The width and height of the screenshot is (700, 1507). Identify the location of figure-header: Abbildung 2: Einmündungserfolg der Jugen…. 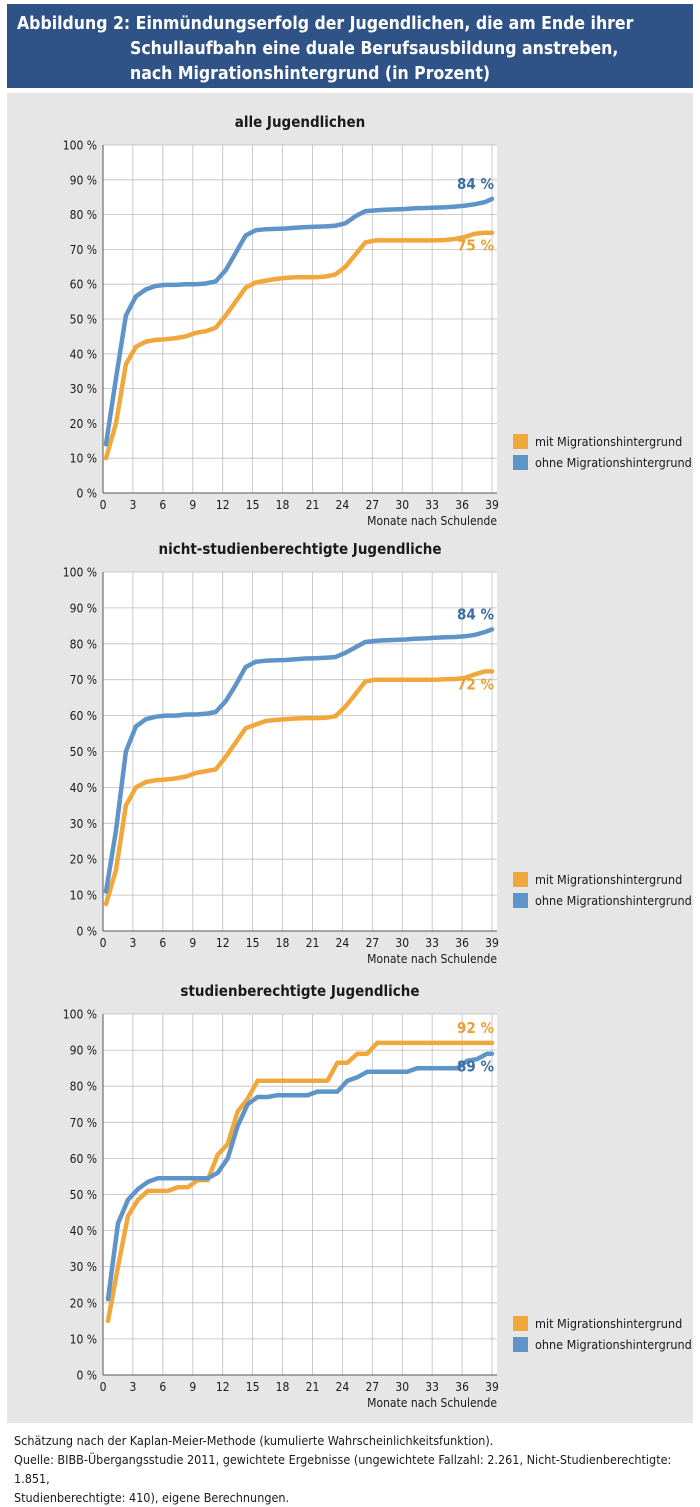
(350, 46).